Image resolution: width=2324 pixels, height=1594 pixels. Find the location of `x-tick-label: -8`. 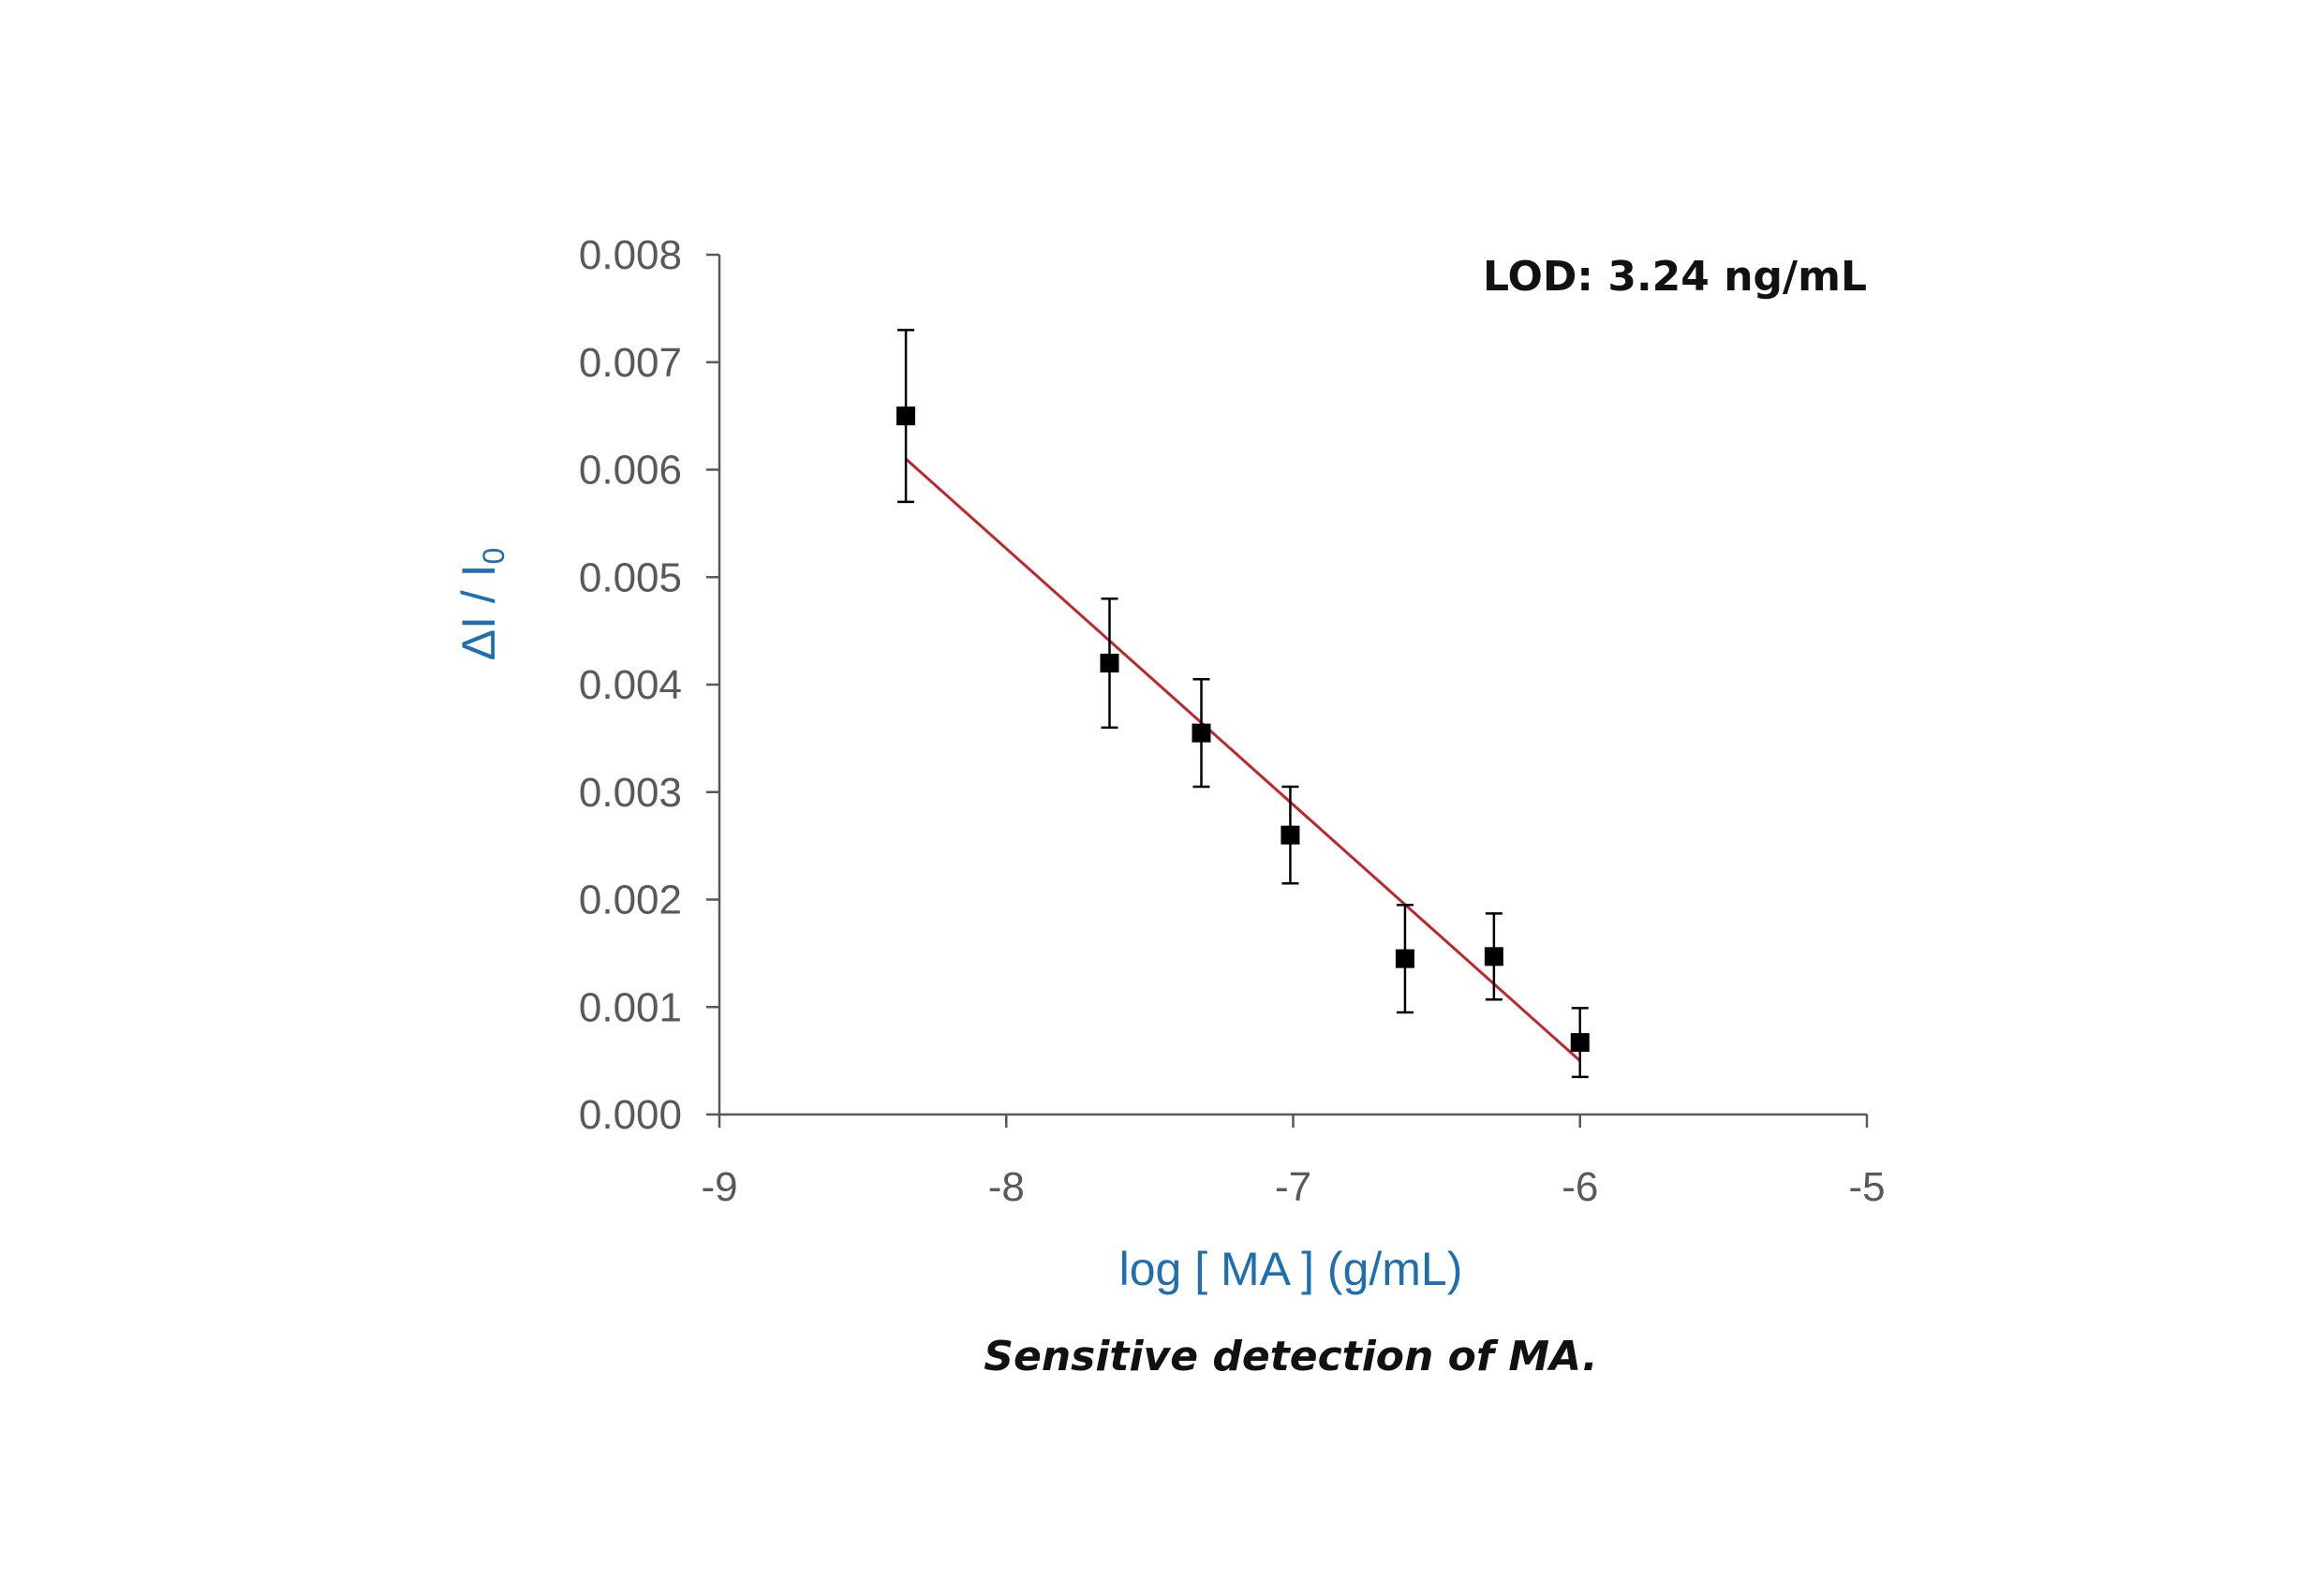

x-tick-label: -8 is located at coordinates (1007, 1187).